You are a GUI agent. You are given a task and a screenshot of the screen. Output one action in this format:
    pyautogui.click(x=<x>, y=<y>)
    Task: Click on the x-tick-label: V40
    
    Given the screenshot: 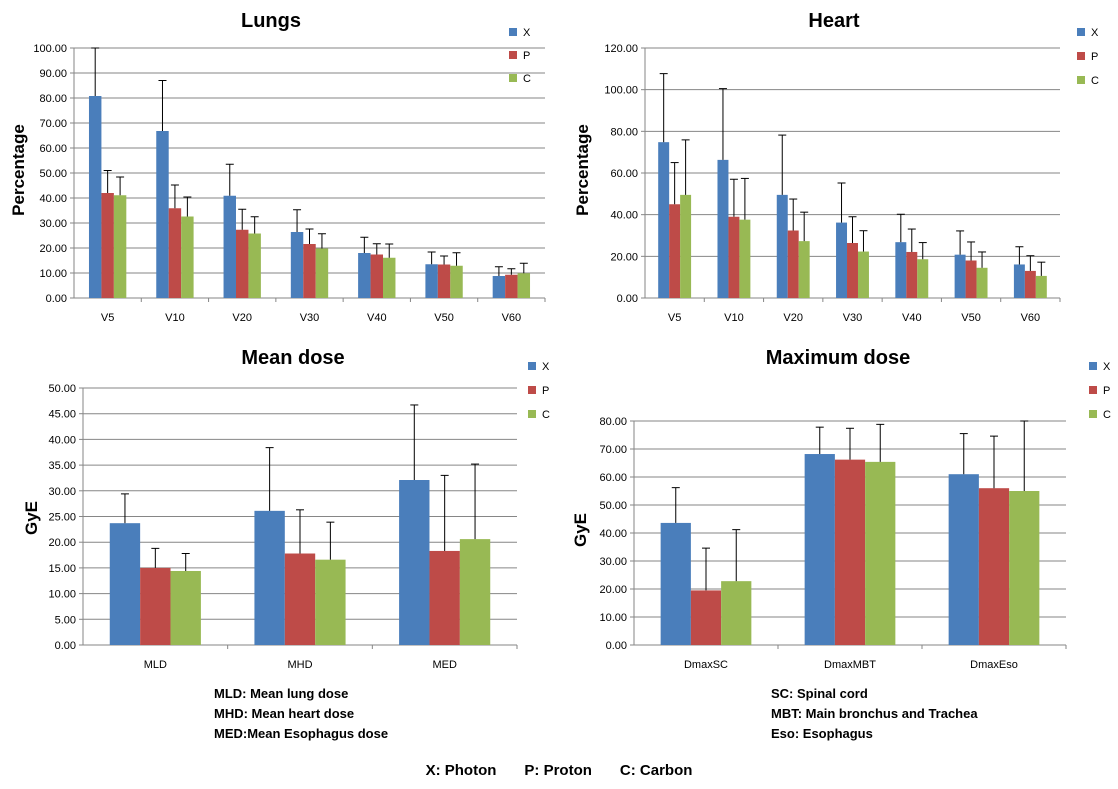 What is the action you would take?
    pyautogui.click(x=912, y=318)
    